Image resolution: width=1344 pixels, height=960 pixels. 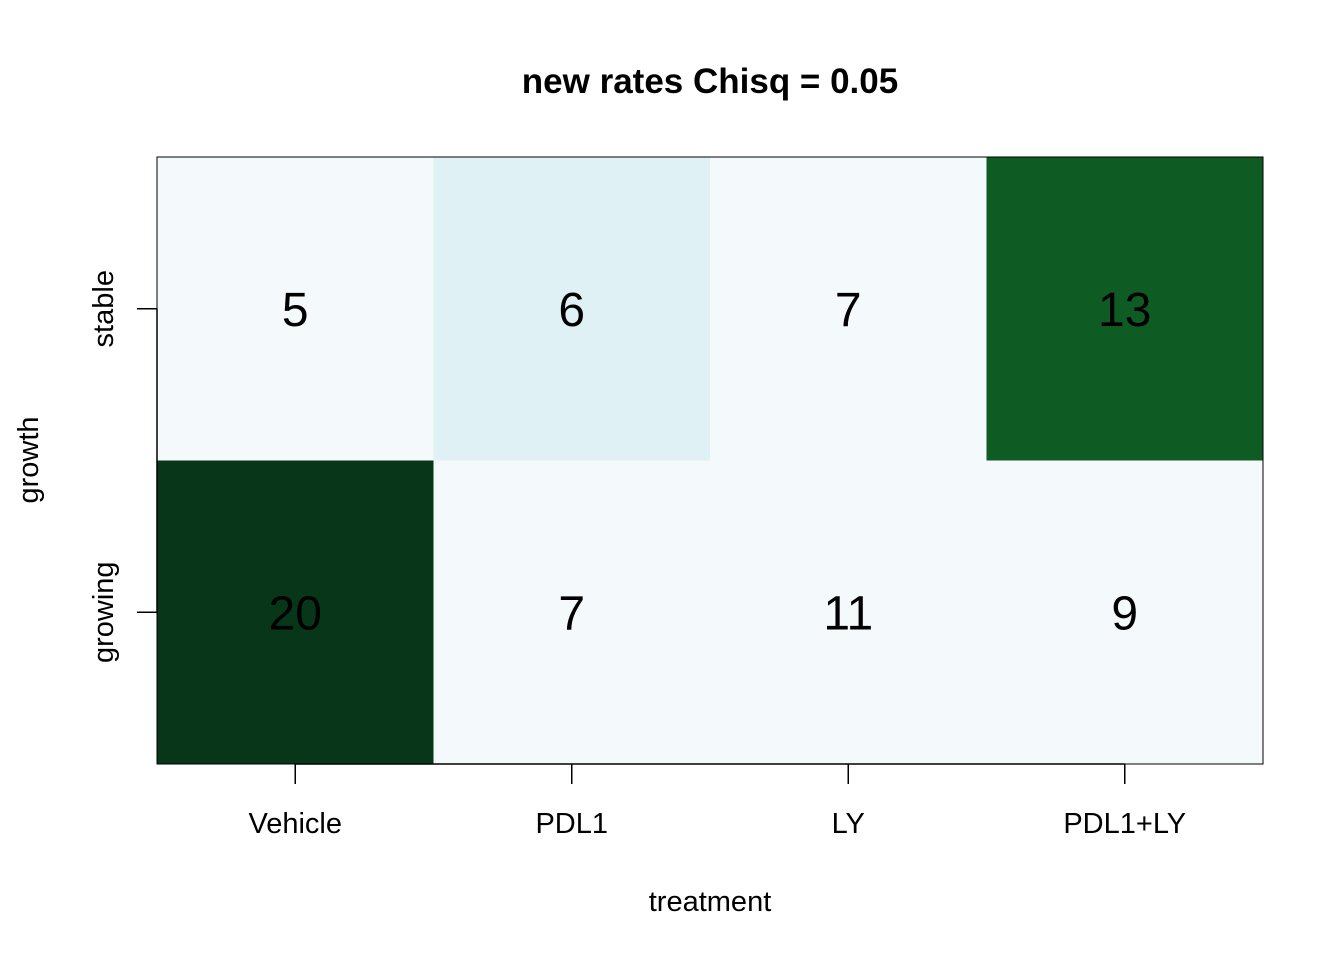 I want to click on cell-value-label: 6, so click(x=571, y=310).